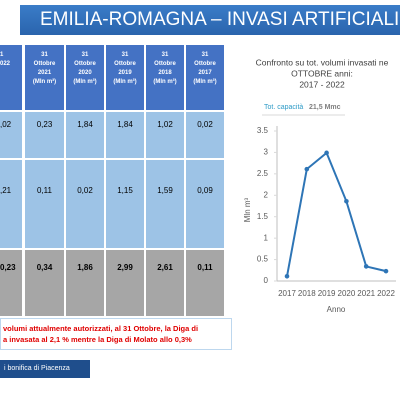 This screenshot has height=400, width=400. Describe the element at coordinates (205, 77) in the screenshot. I see `header-cell: 31 Ottobre 2017 (Mln m³)` at that location.